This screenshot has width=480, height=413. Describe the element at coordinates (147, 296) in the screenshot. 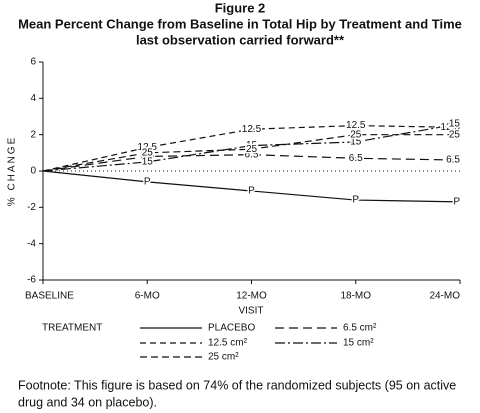

I see `x-tick-label: 6-MO` at that location.